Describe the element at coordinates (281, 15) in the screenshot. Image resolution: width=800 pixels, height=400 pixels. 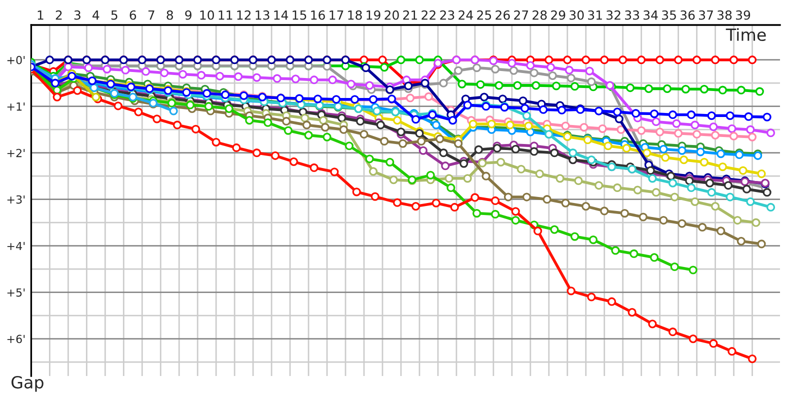
I see `x-tick-label: 14` at that location.